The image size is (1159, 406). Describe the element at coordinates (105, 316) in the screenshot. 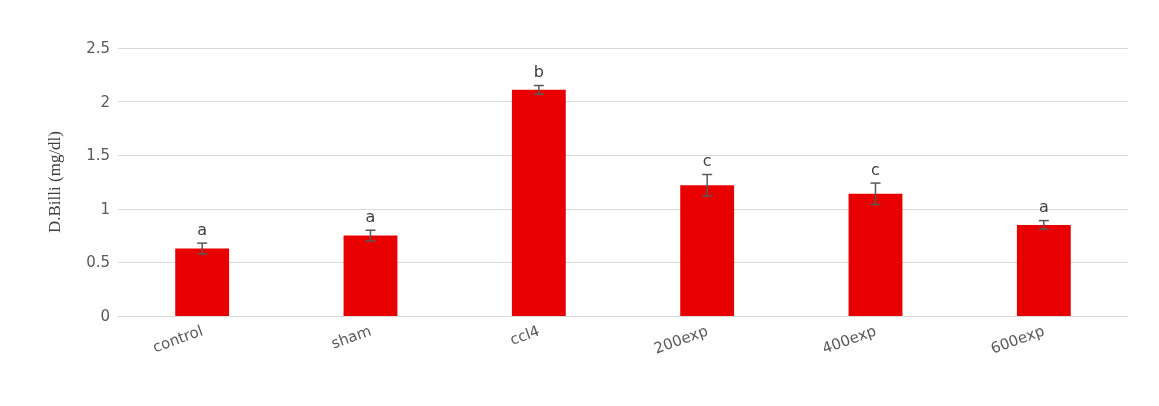

I see `y-tick-label: 0` at that location.